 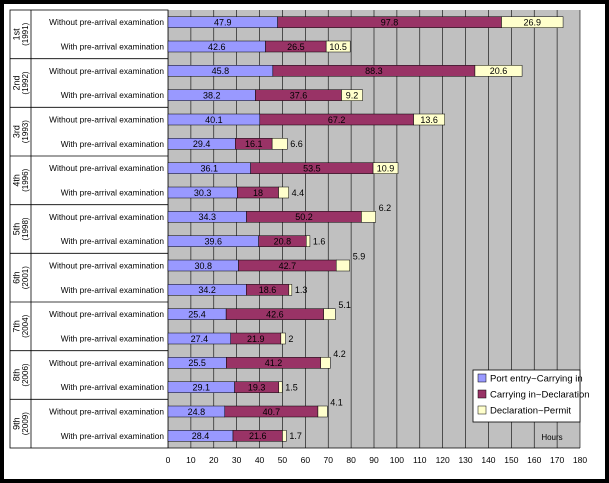 What do you see at coordinates (258, 193) in the screenshot?
I see `data-label: 18` at bounding box center [258, 193].